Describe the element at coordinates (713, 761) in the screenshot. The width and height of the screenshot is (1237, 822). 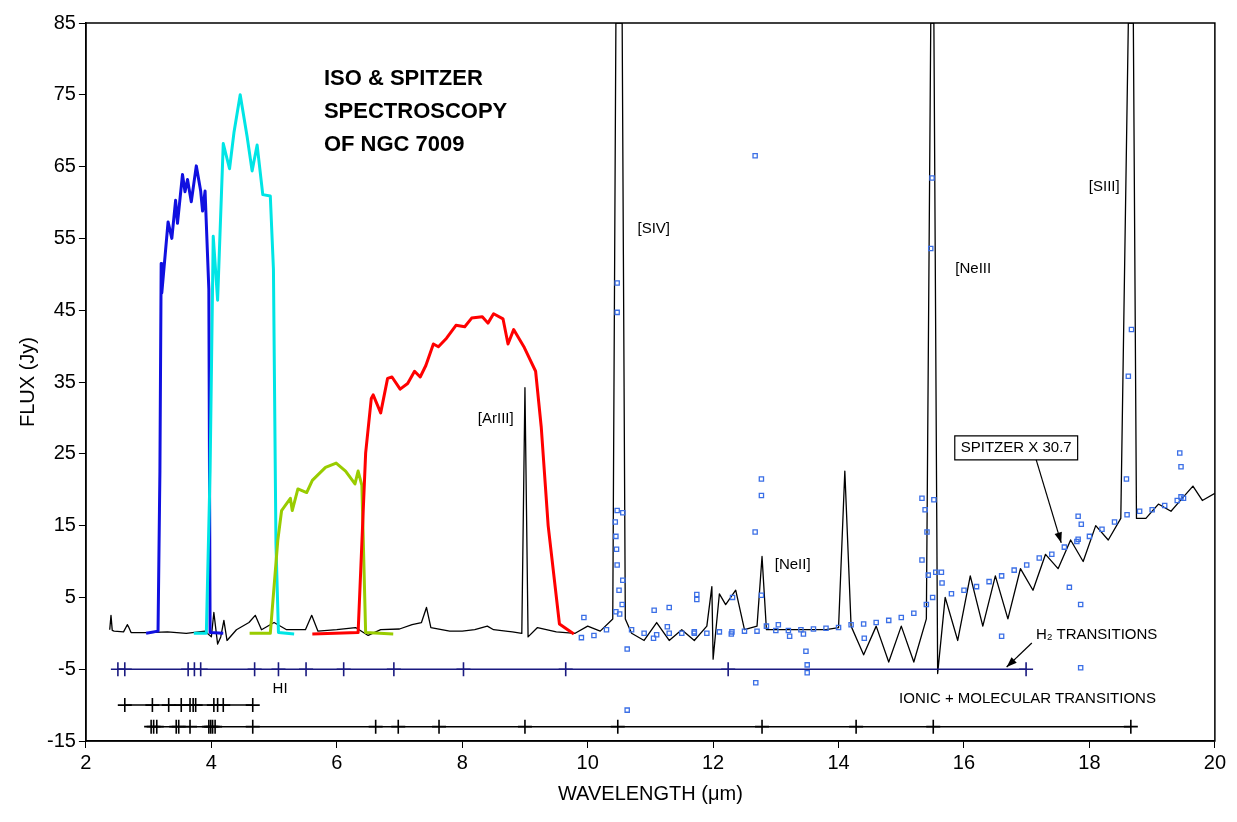
I see `x-tick-label: 12` at that location.